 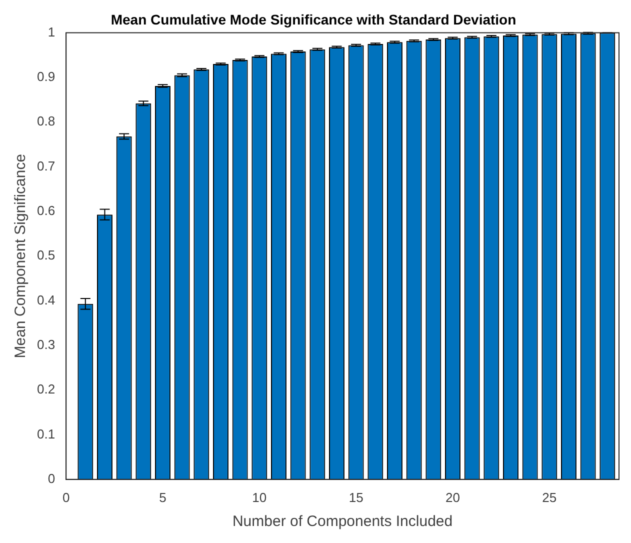 I want to click on y-tick-label: 0.5, so click(x=46, y=255).